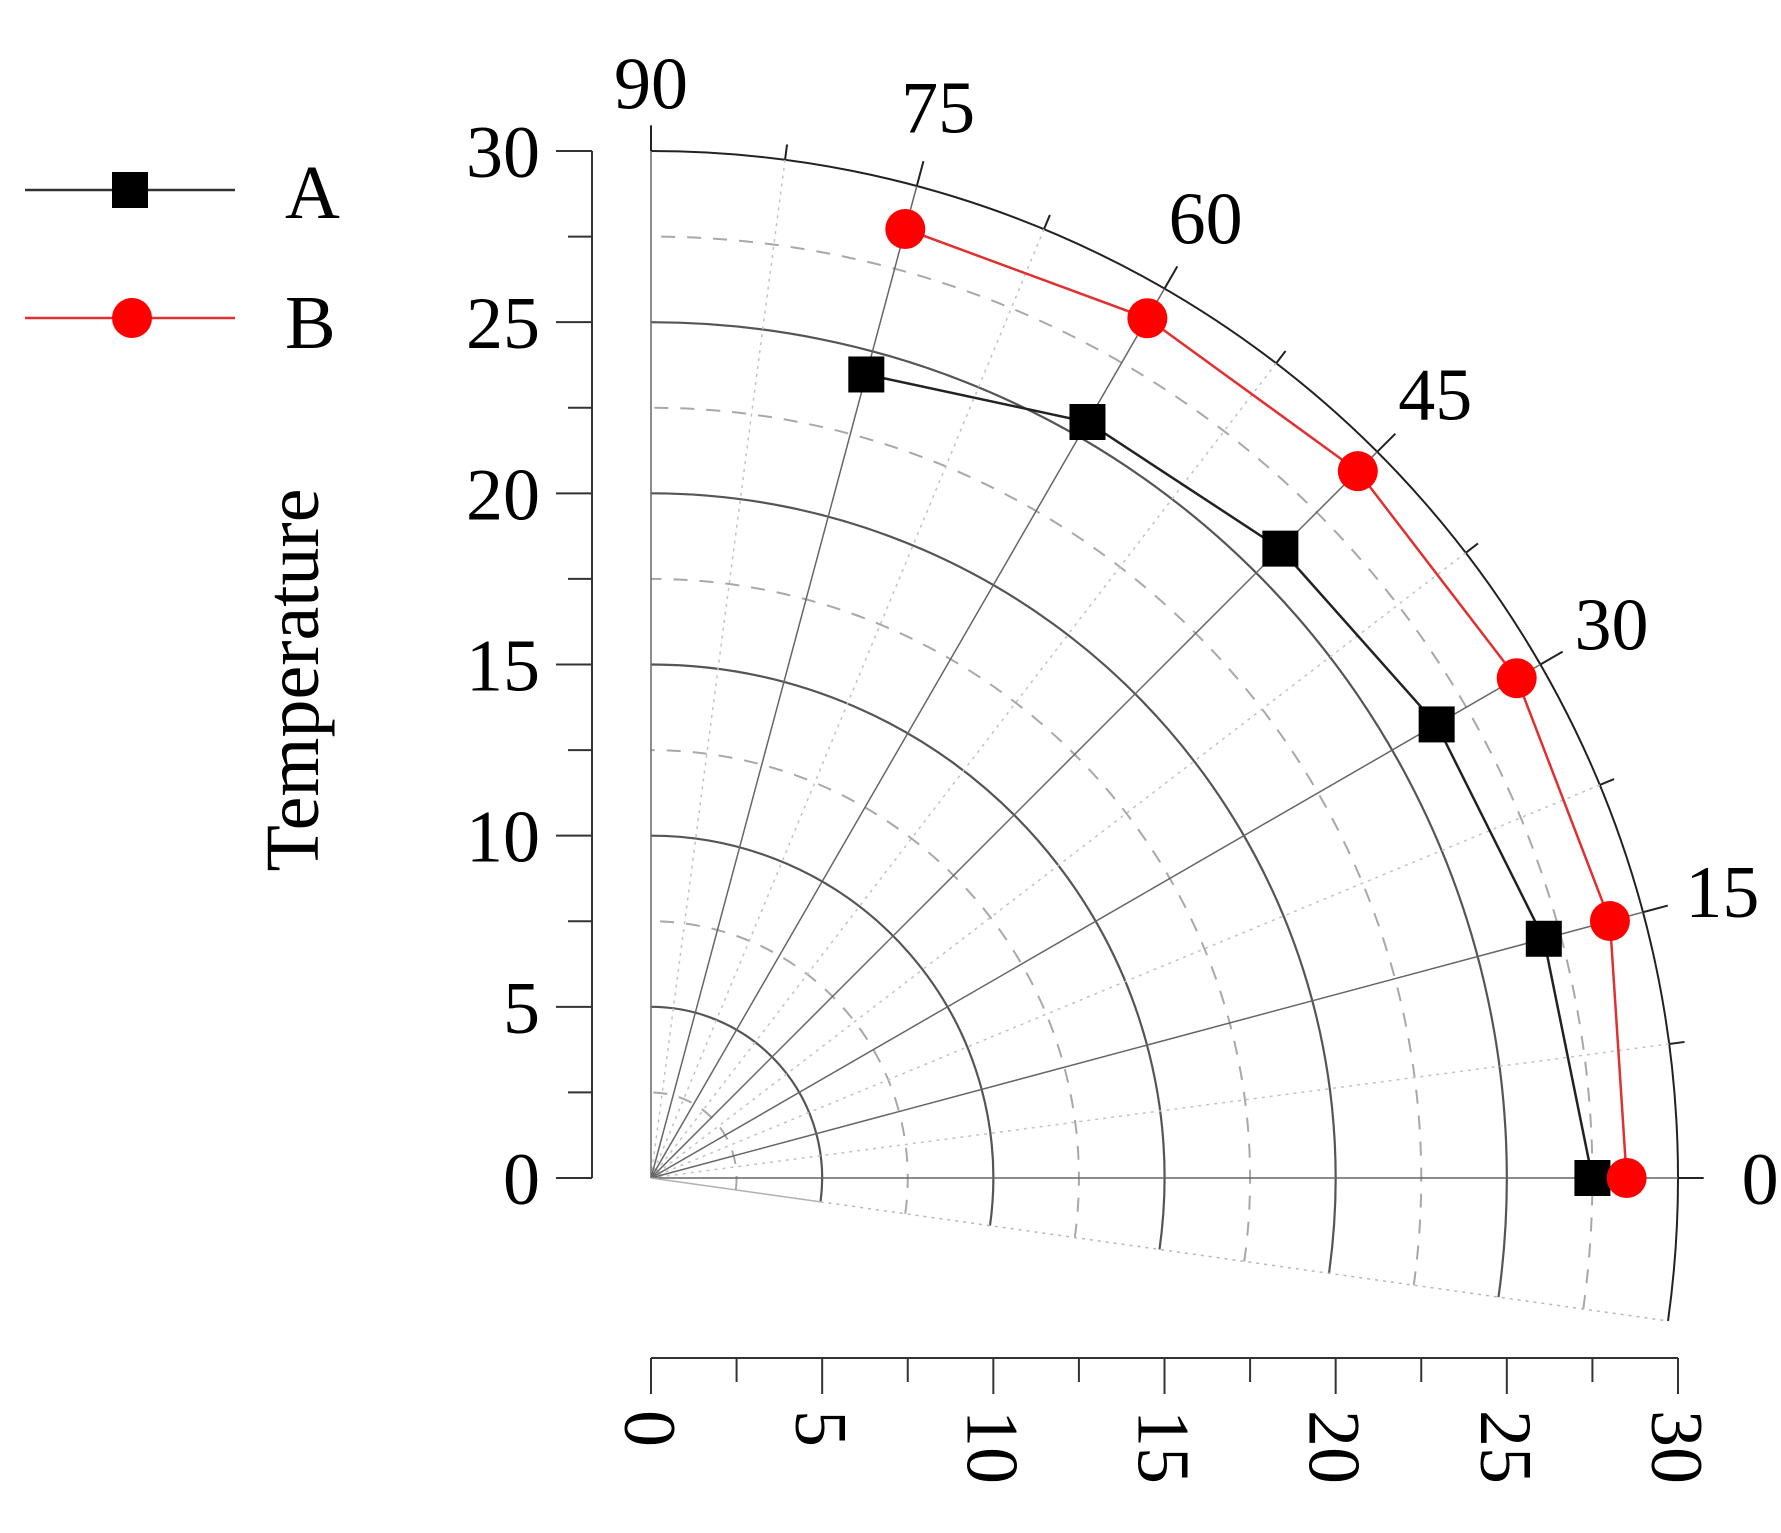 This screenshot has height=1533, width=1781. Describe the element at coordinates (1334, 1447) in the screenshot. I see `x-tick-label: 20` at that location.